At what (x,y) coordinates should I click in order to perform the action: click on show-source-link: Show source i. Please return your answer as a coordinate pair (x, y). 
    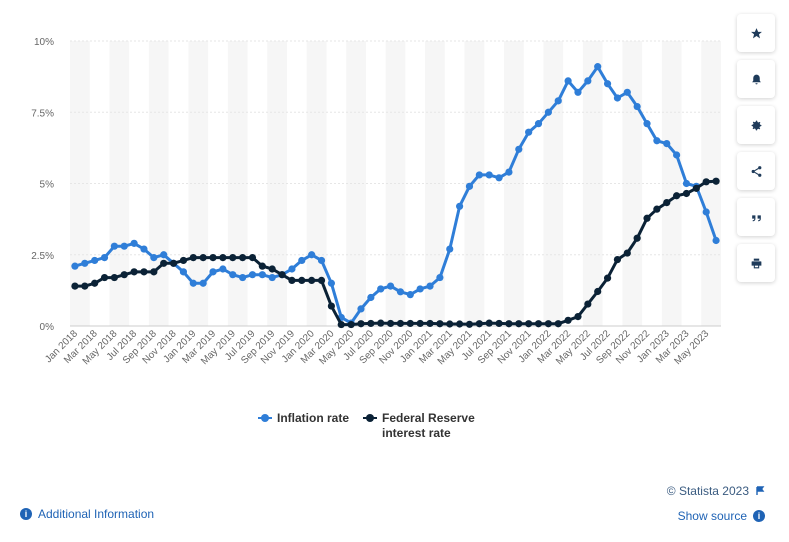
    Looking at the image, I should click on (721, 516).